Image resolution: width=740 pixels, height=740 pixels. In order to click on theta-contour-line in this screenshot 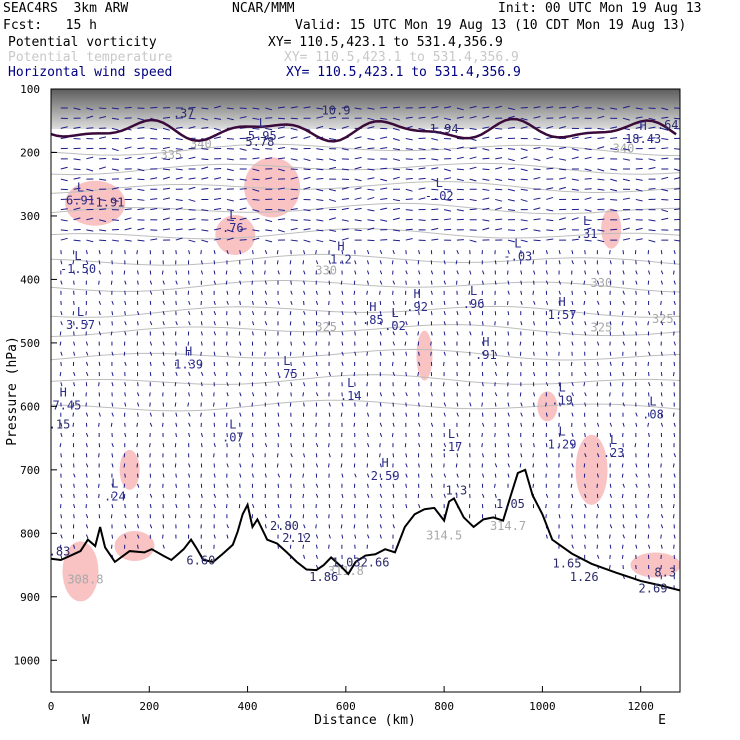, I will do `click(365, 379)`.